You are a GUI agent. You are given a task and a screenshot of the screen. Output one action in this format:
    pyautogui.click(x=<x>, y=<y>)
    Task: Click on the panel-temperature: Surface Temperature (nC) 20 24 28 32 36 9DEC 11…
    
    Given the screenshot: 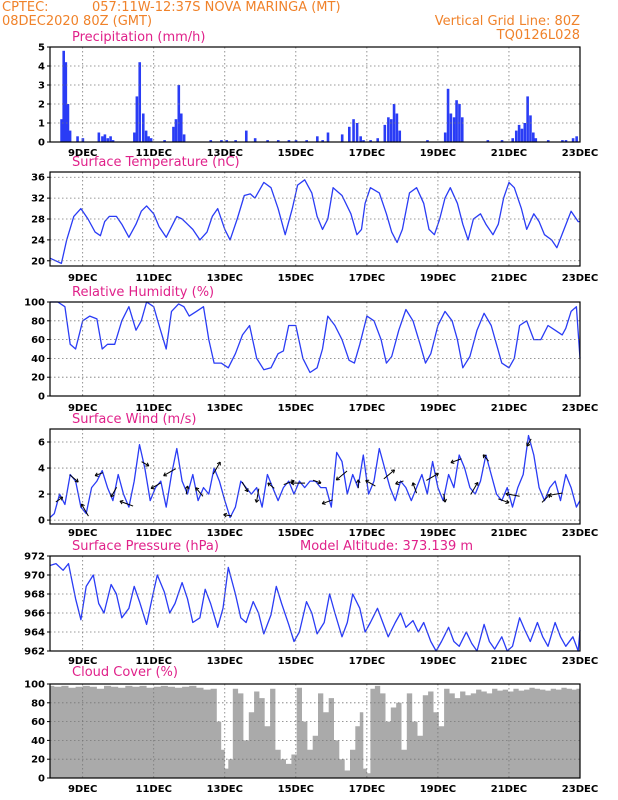 What is the action you would take?
    pyautogui.click(x=314, y=219)
    